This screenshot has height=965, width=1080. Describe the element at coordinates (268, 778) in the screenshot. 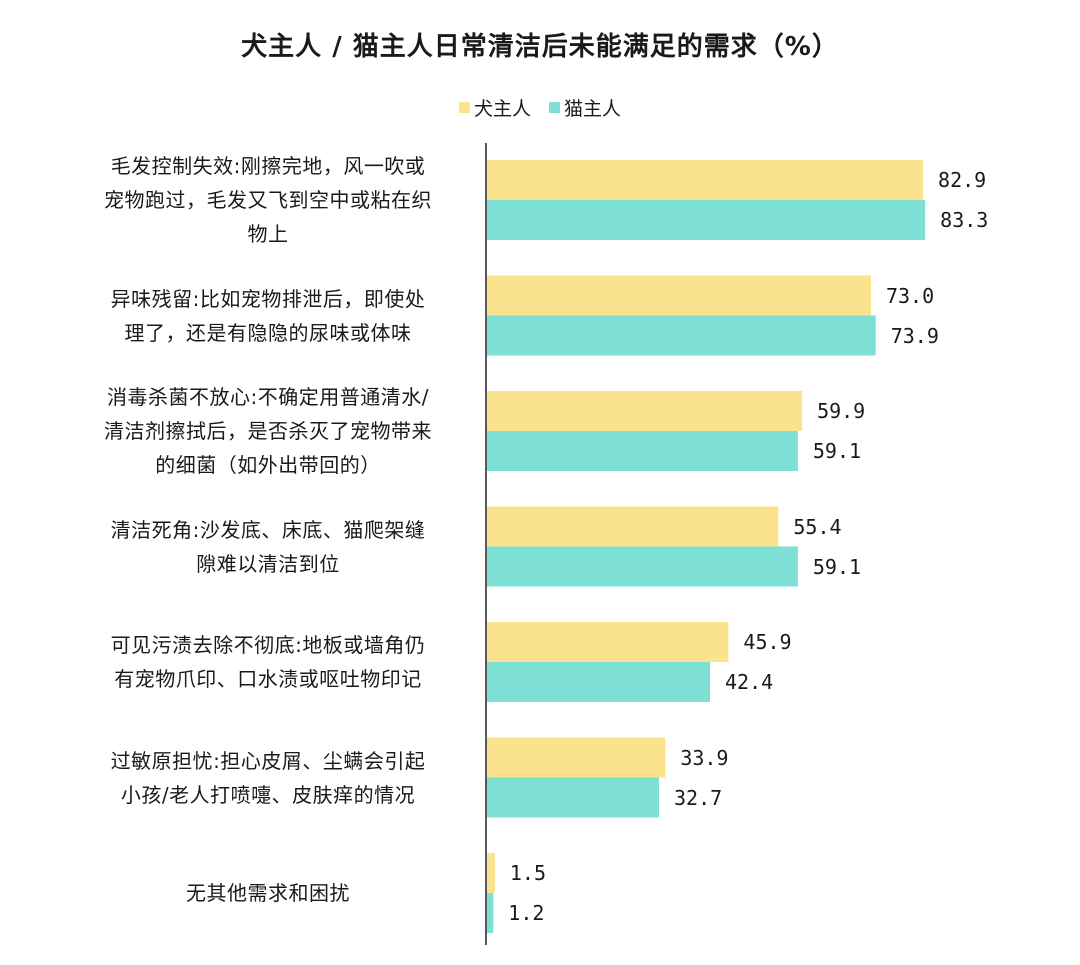

I see `category-label-5: 过敏原担忧:担心皮屑、尘螨会引起 小孩/老人打喷嚏、皮肤痒的情况` at that location.